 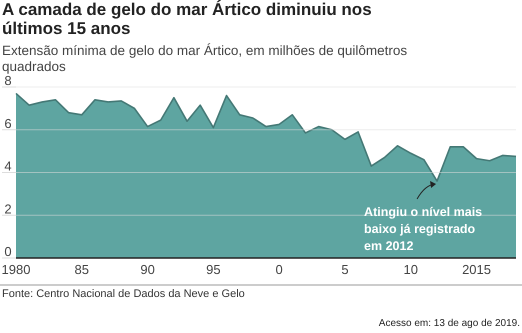 I want to click on y-tick-label: 8, so click(x=8, y=80).